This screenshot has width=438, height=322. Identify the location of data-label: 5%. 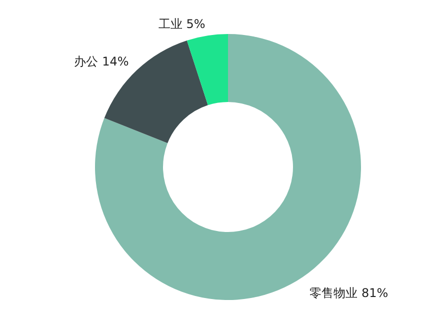
(196, 23).